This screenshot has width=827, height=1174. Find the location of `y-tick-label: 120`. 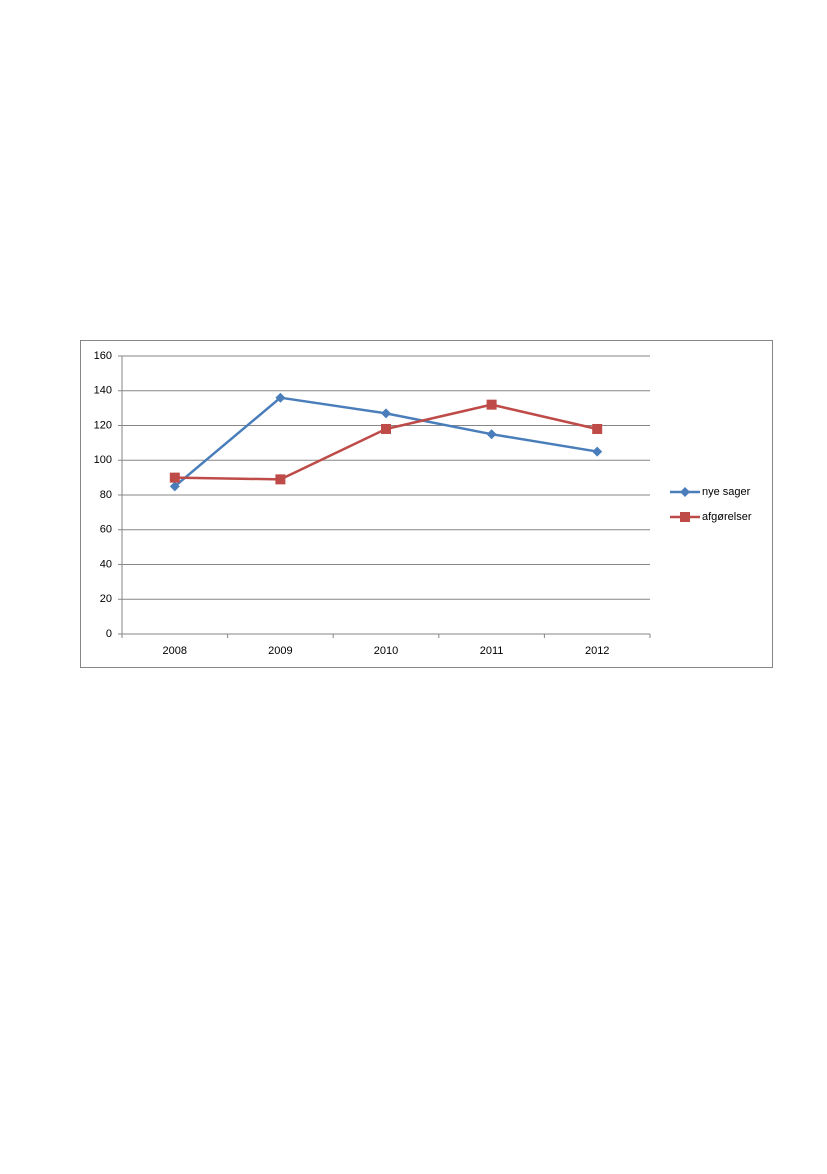

y-tick-label: 120 is located at coordinates (103, 425).